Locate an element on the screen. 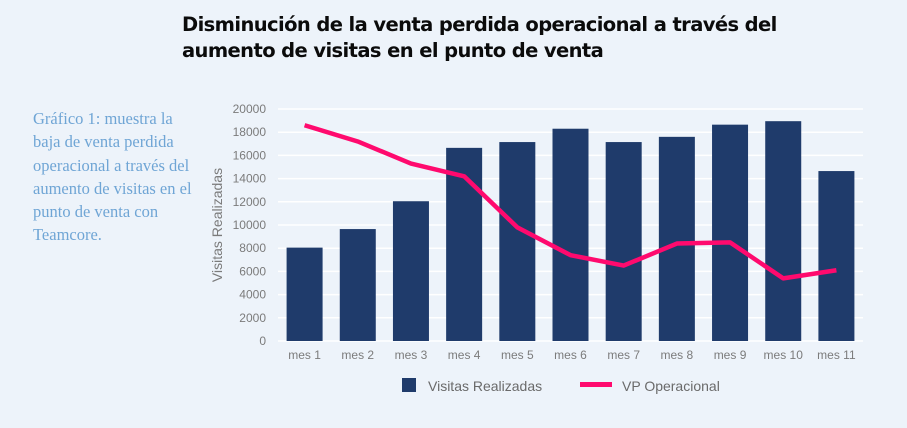 Image resolution: width=907 pixels, height=428 pixels. x-tick-label: mes 10 is located at coordinates (784, 355).